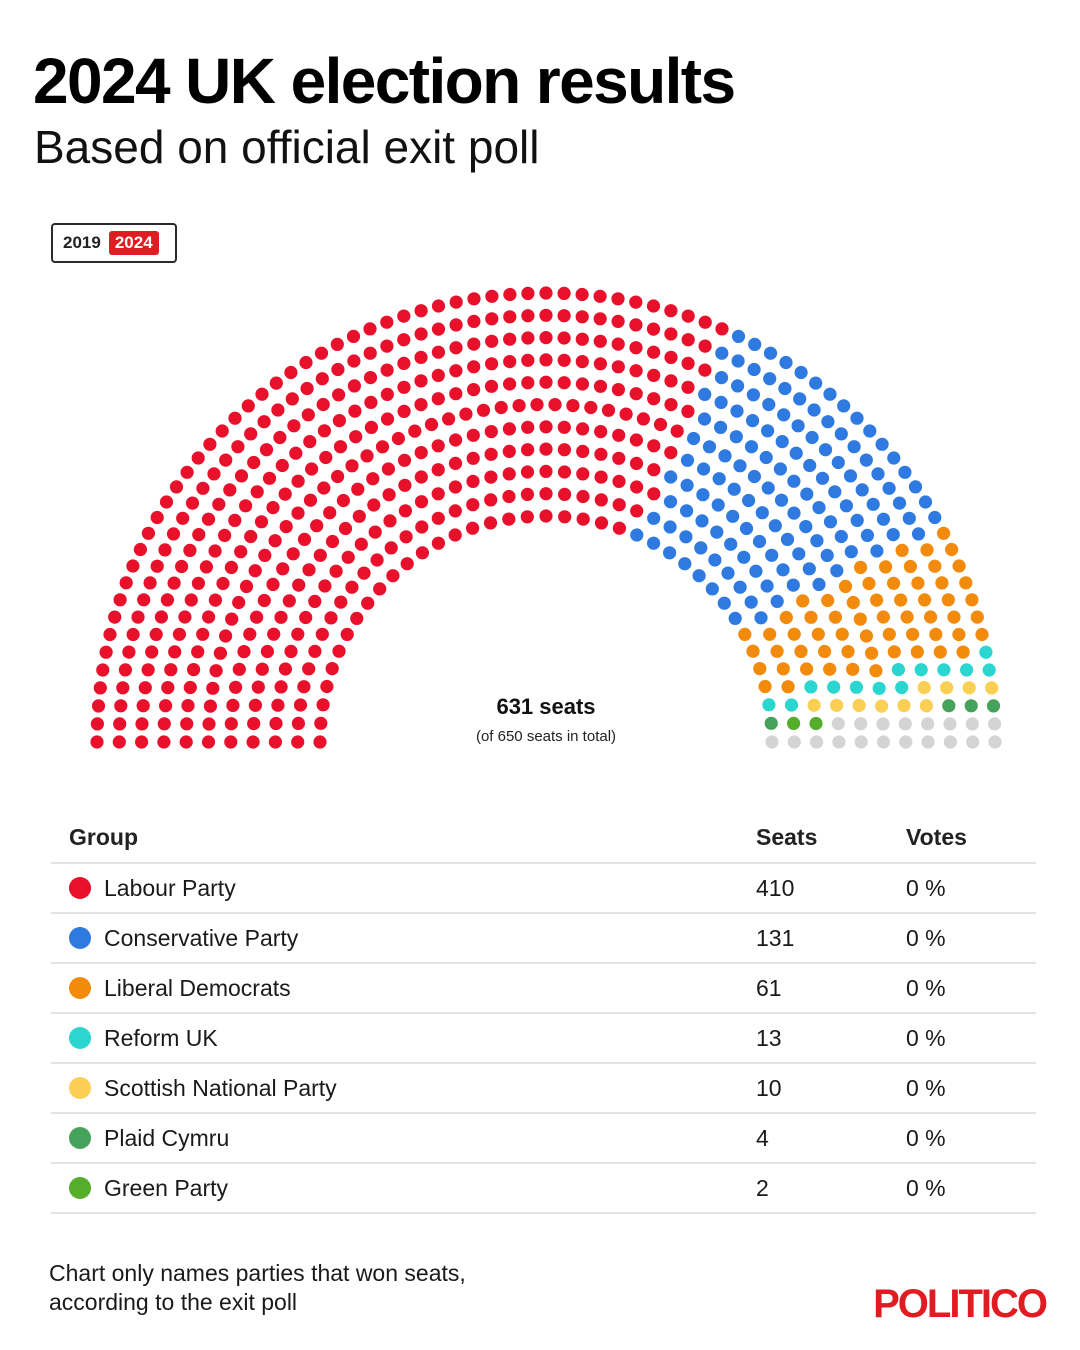 The image size is (1080, 1350). Describe the element at coordinates (936, 836) in the screenshot. I see `header-votes: Votes` at that location.